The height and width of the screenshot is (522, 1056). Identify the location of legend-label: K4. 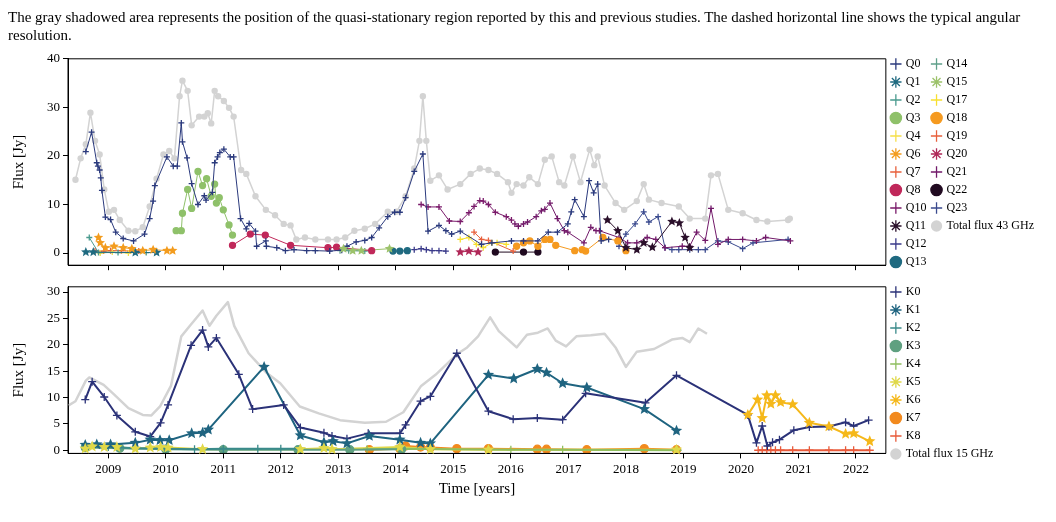
(913, 363).